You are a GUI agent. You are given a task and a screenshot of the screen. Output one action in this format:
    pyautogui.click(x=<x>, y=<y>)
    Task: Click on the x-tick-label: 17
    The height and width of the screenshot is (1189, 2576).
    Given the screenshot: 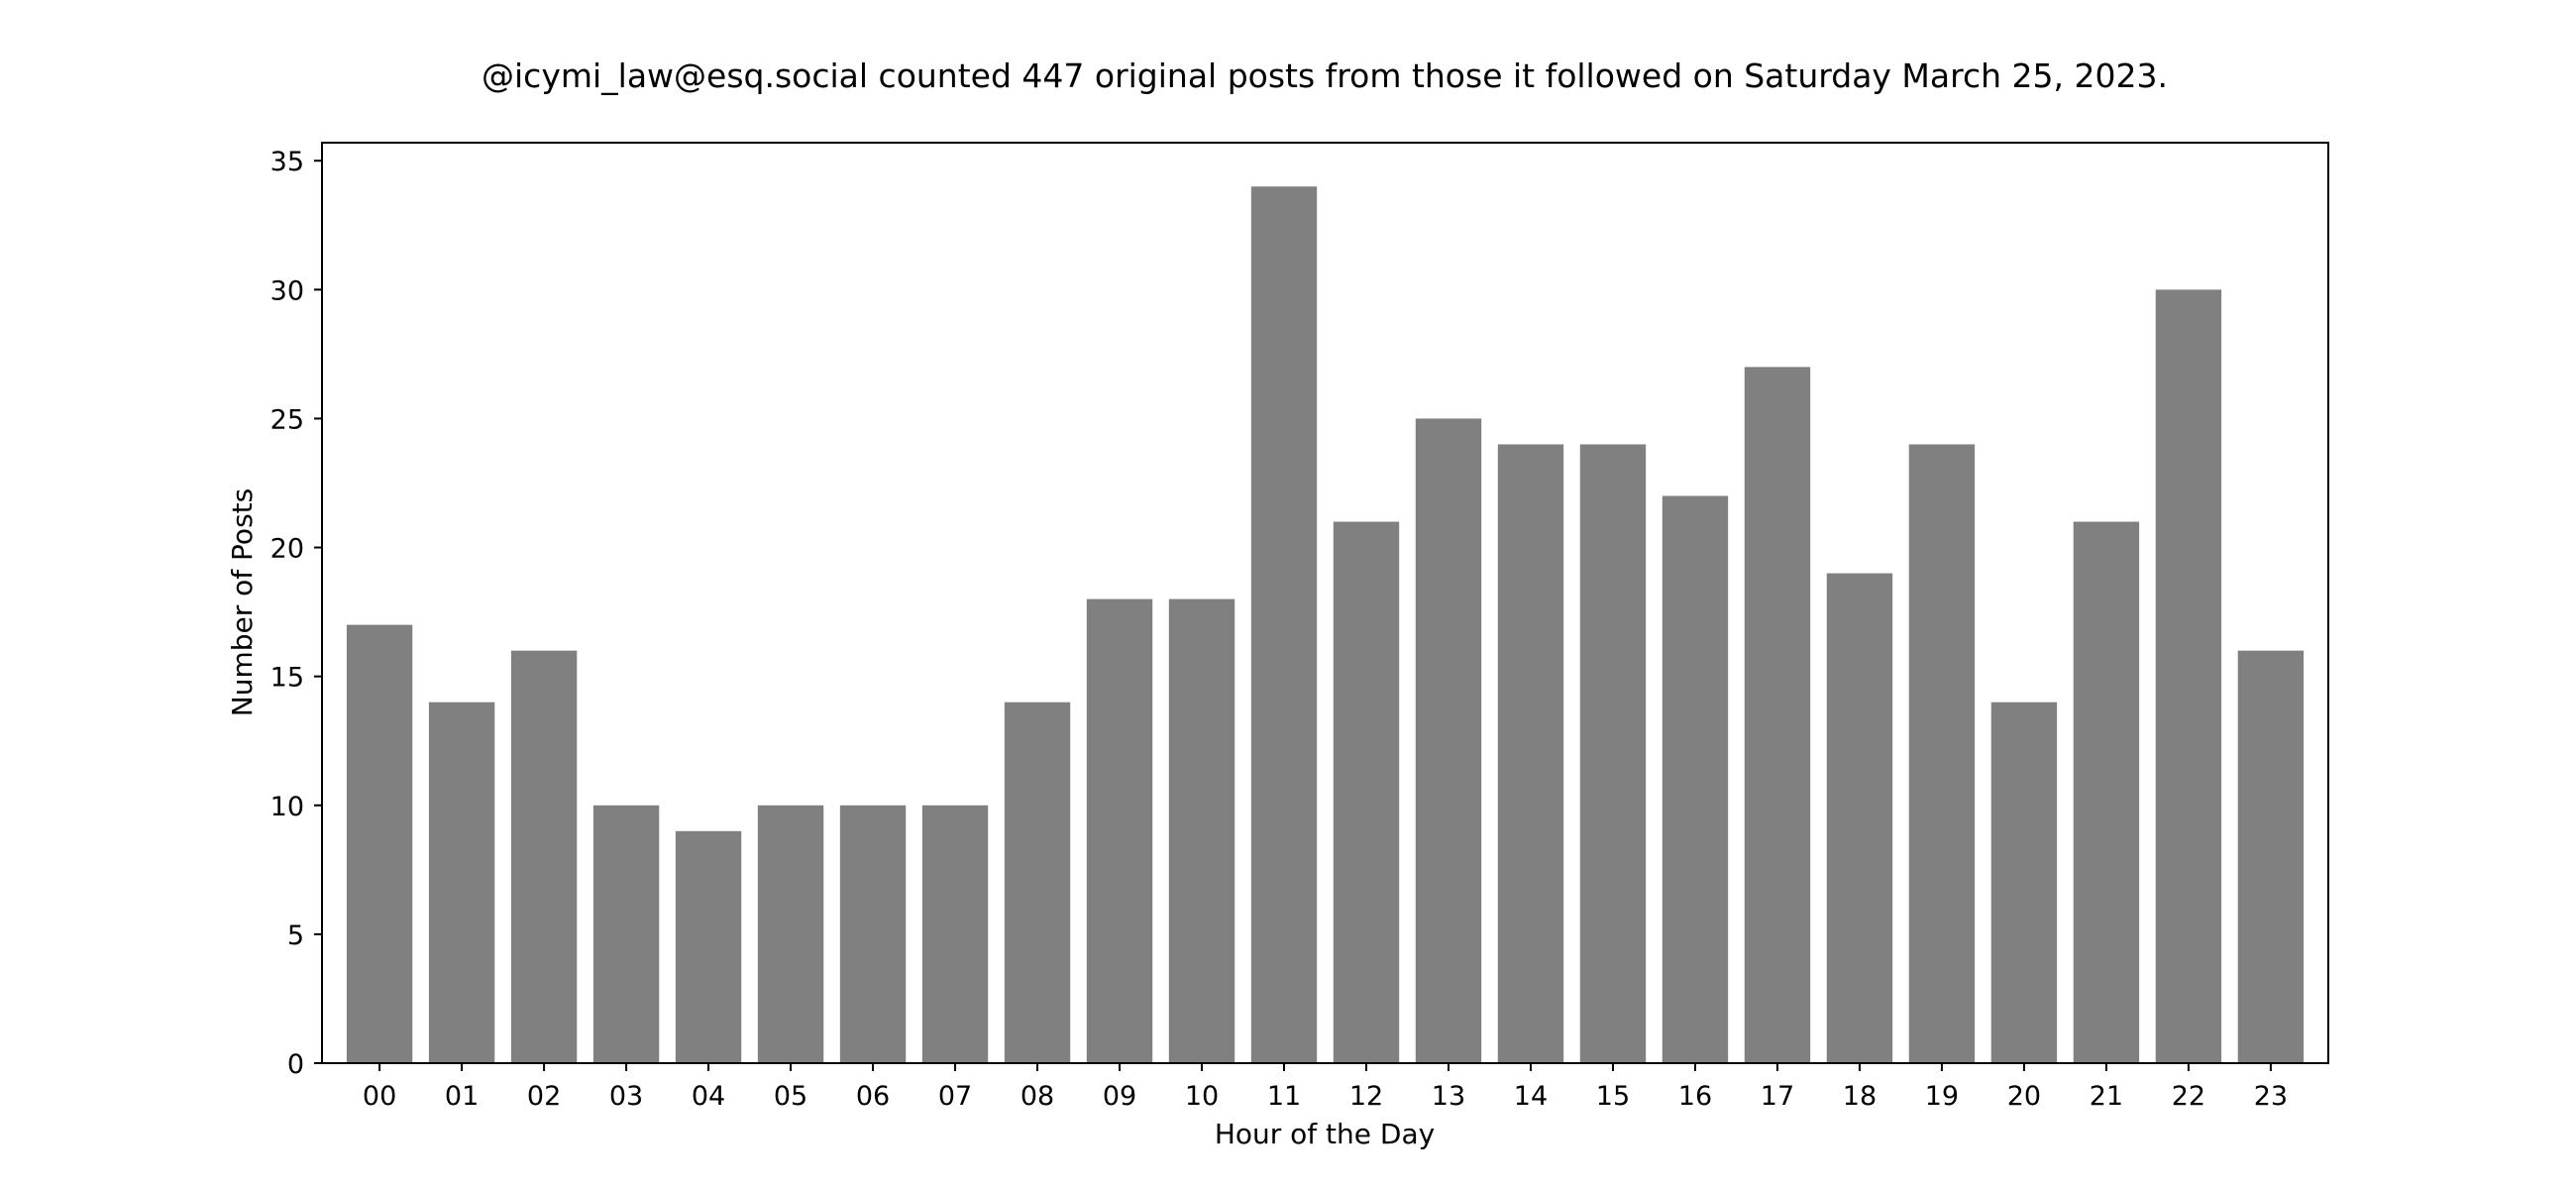 What is the action you would take?
    pyautogui.click(x=1778, y=1097)
    